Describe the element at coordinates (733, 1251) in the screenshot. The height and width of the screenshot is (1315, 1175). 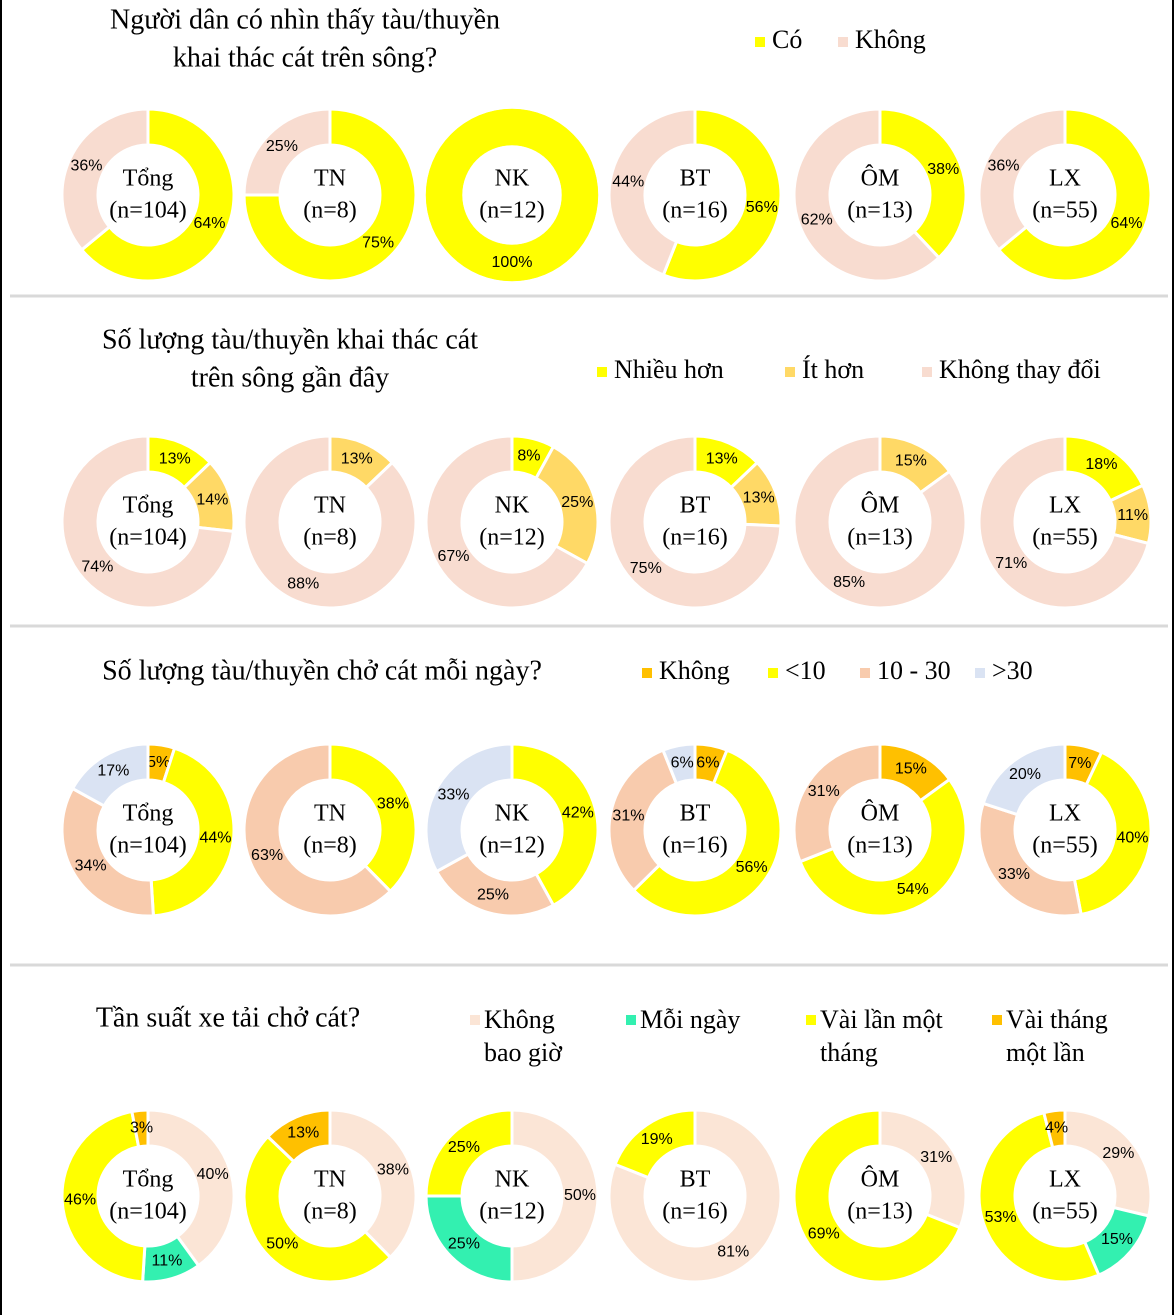
I see `data-label: 81%` at that location.